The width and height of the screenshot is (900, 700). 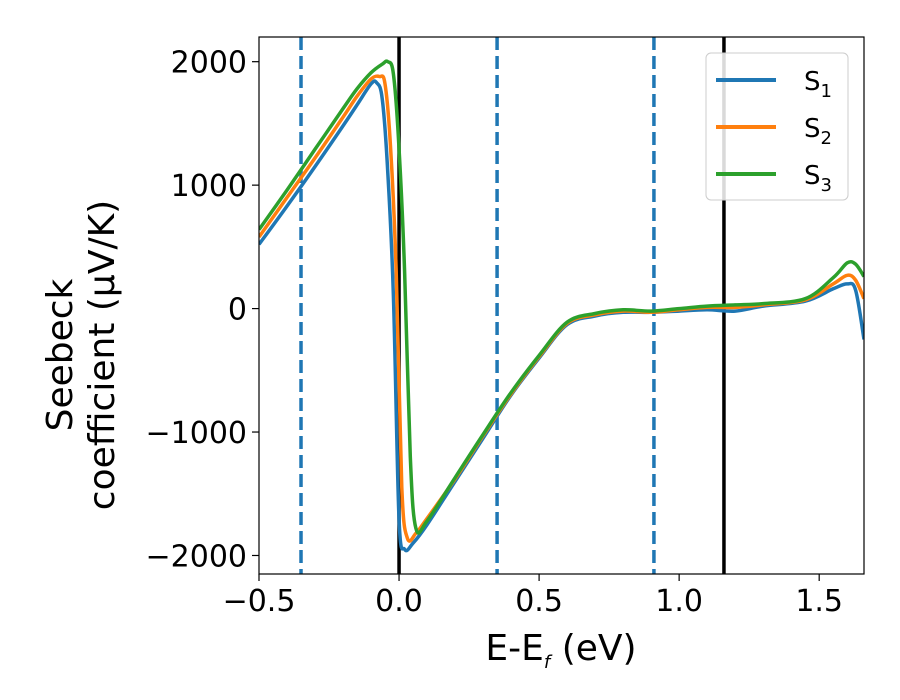 What do you see at coordinates (818, 178) in the screenshot?
I see `legend-label-S3: S3` at bounding box center [818, 178].